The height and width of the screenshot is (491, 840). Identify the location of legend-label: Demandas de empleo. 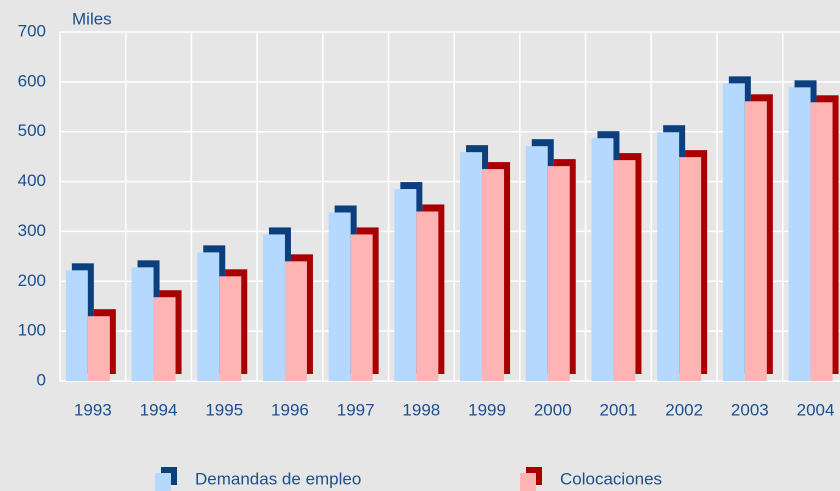
(278, 478).